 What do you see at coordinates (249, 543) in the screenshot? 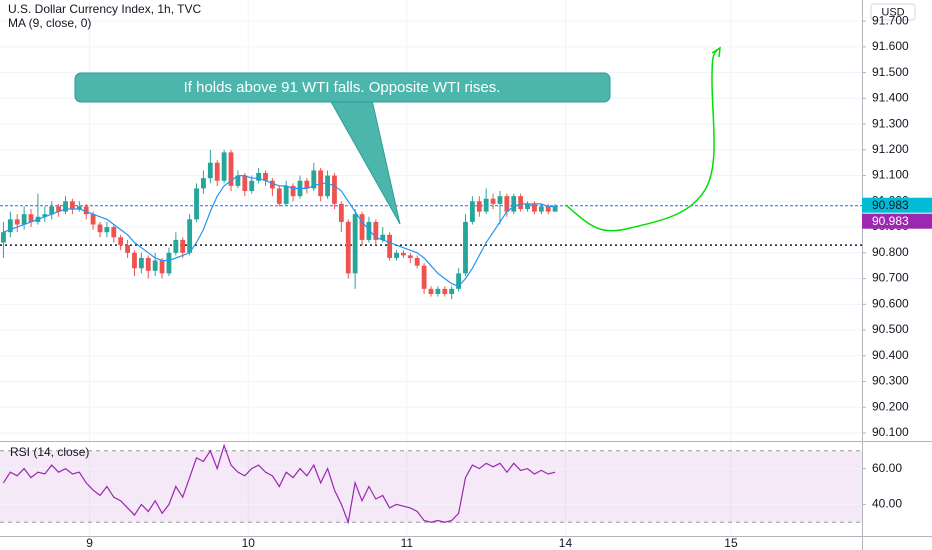
I see `x-tick-label: 10` at bounding box center [249, 543].